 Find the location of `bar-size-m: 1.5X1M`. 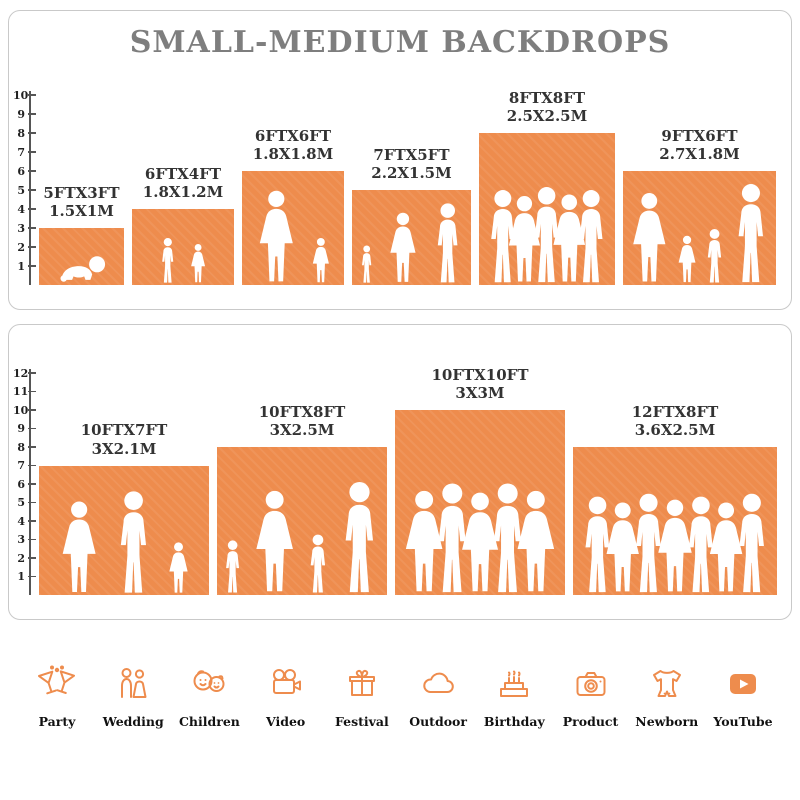

bar-size-m: 1.5X1M is located at coordinates (81, 211).